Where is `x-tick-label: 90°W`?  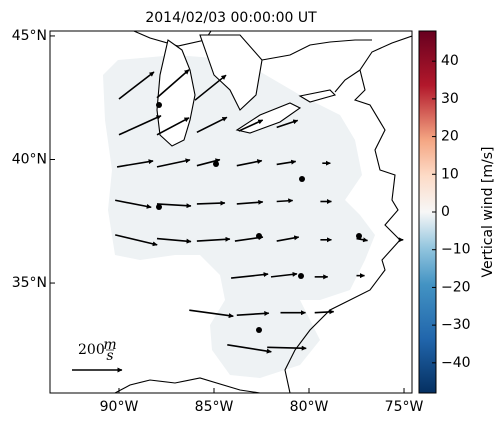 x-tick-label: 90°W is located at coordinates (119, 407).